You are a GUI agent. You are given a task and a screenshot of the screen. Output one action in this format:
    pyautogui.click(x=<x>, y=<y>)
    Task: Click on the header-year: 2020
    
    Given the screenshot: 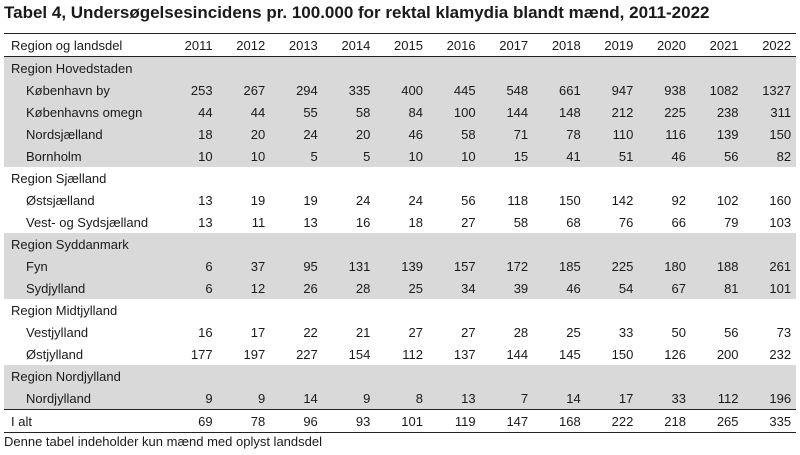 What is the action you would take?
    pyautogui.click(x=664, y=45)
    